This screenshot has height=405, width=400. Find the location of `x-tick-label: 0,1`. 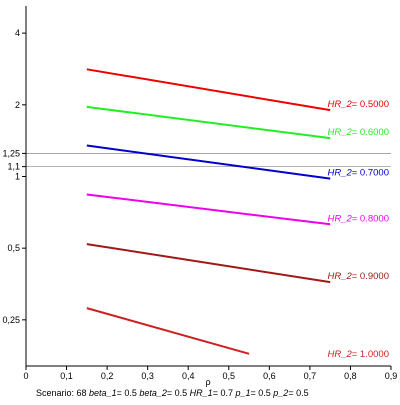

x-tick-label: 0,1 is located at coordinates (66, 376).